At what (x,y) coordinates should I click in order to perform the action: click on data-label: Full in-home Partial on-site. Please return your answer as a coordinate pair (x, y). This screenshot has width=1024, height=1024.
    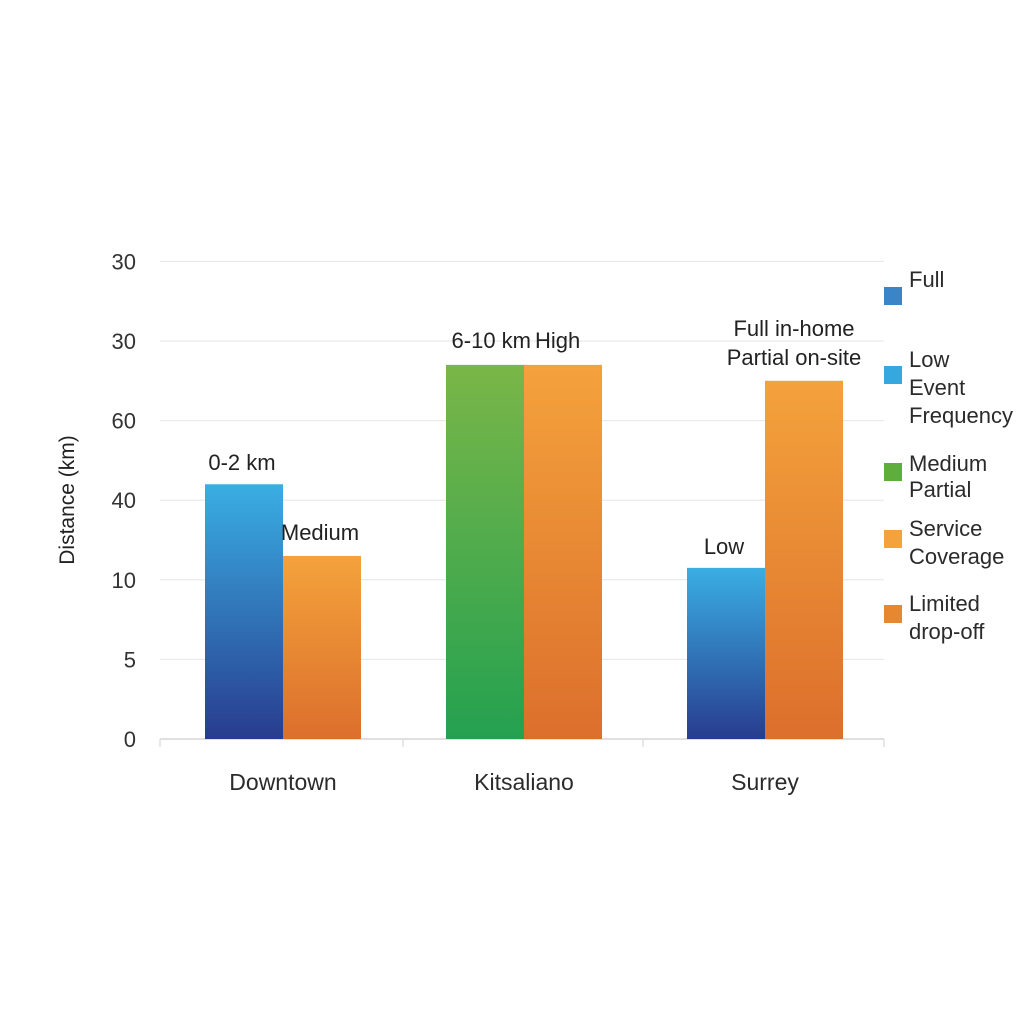
    Looking at the image, I should click on (794, 343).